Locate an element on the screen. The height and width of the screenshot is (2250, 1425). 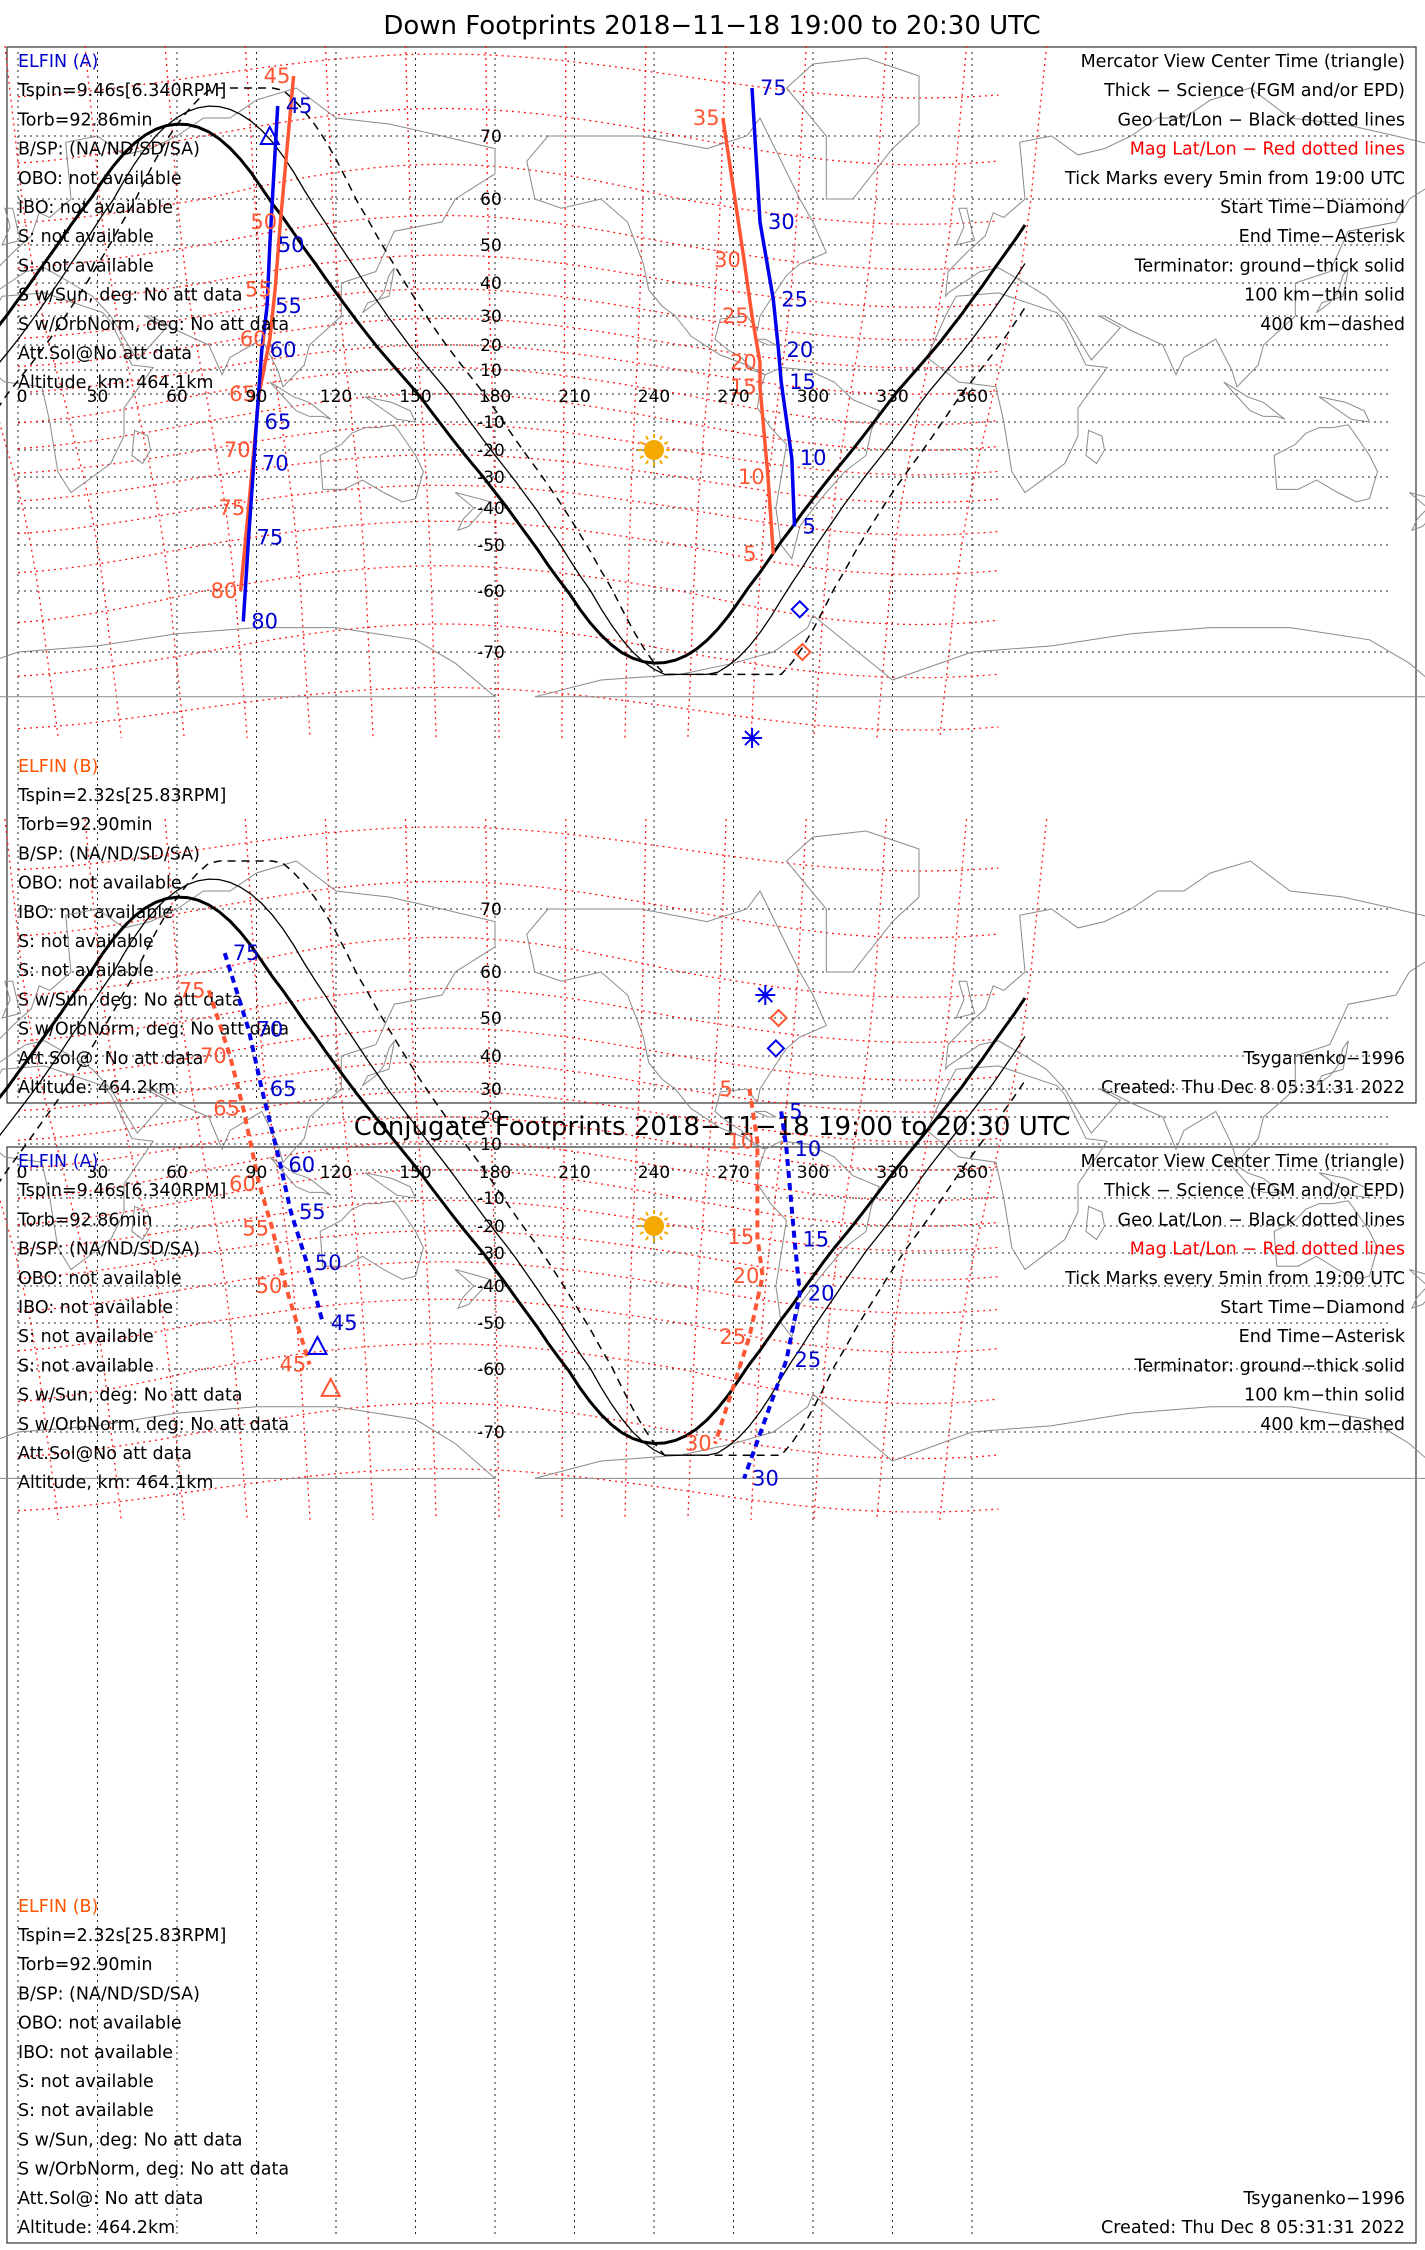
legend-line: Mag Lat/Lon − Red dotted lines is located at coordinates (1267, 150).